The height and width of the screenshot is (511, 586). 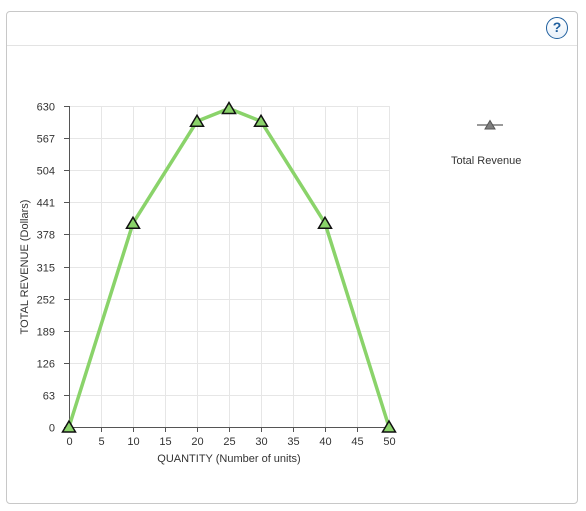 What do you see at coordinates (69, 442) in the screenshot?
I see `x-tick-label: 0` at bounding box center [69, 442].